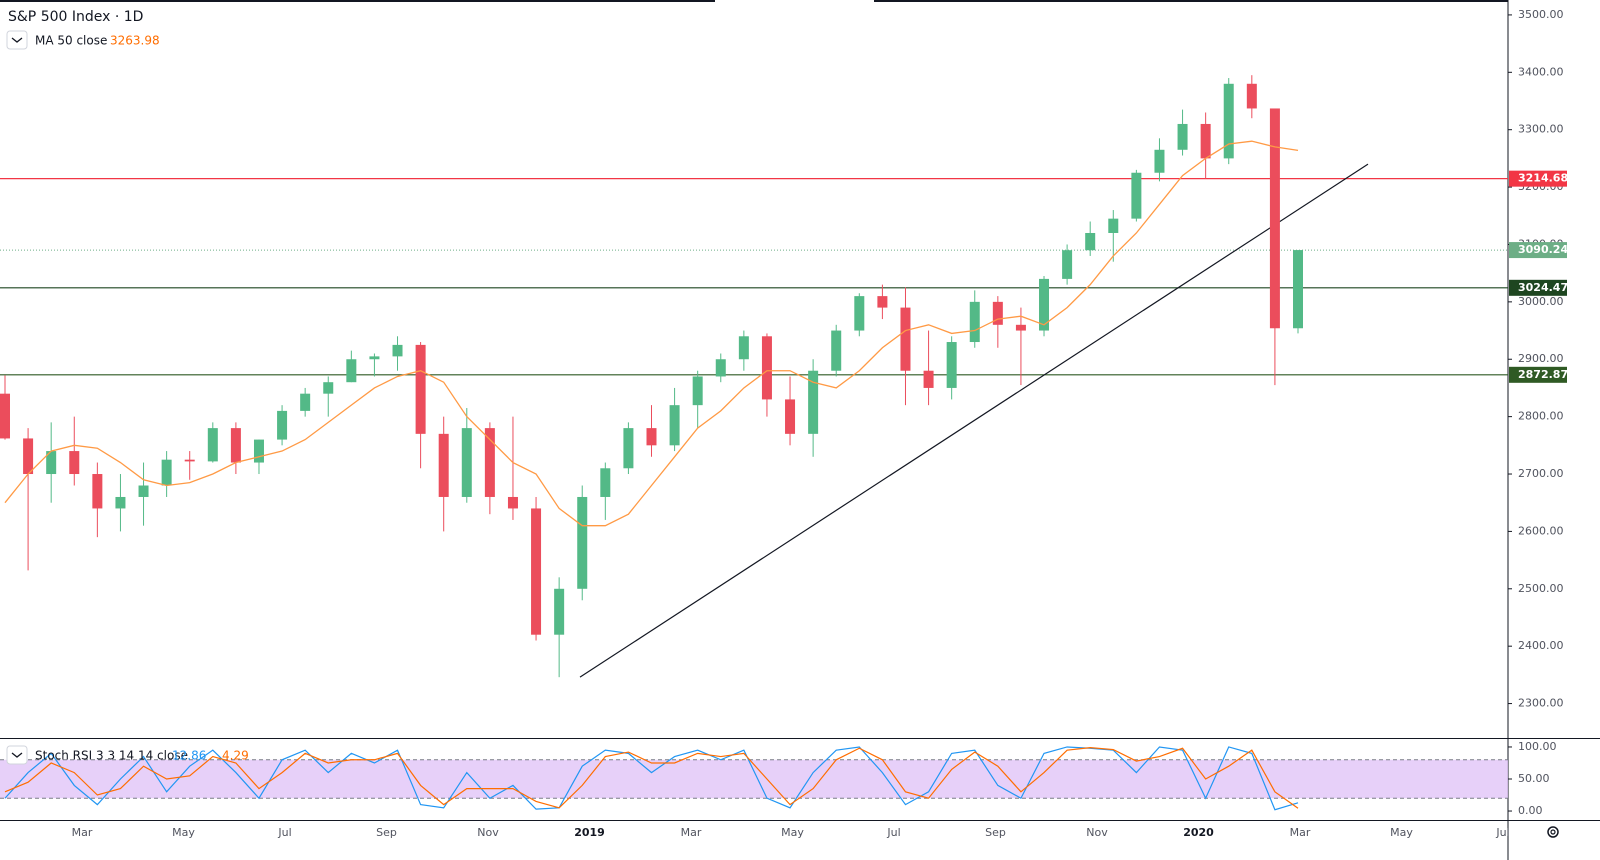  I want to click on y-tick-label: 2600.00, so click(1541, 530).